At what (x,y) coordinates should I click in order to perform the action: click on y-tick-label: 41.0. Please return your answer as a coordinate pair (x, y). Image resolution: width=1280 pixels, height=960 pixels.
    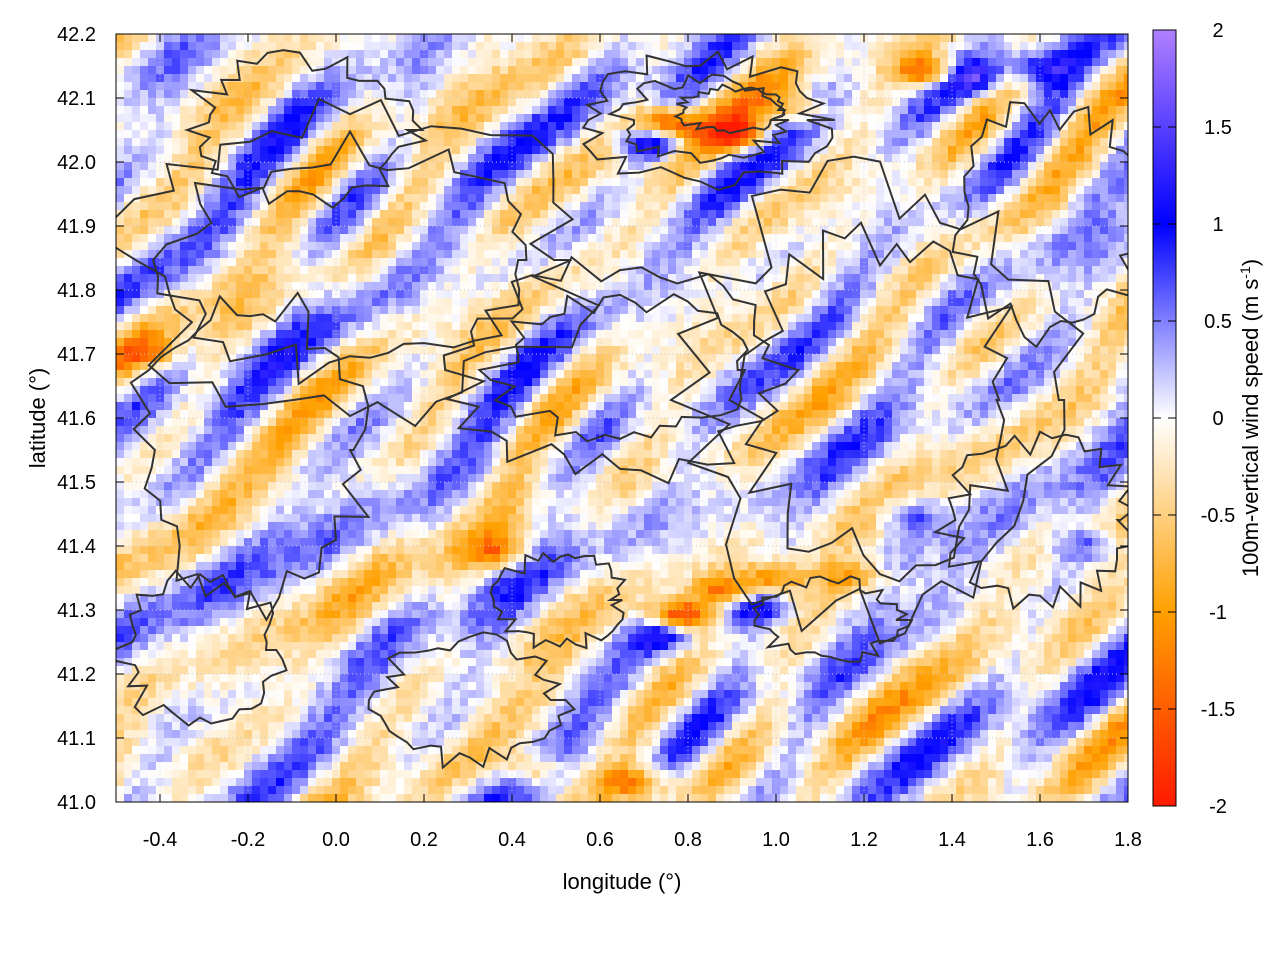
    Looking at the image, I should click on (76, 803).